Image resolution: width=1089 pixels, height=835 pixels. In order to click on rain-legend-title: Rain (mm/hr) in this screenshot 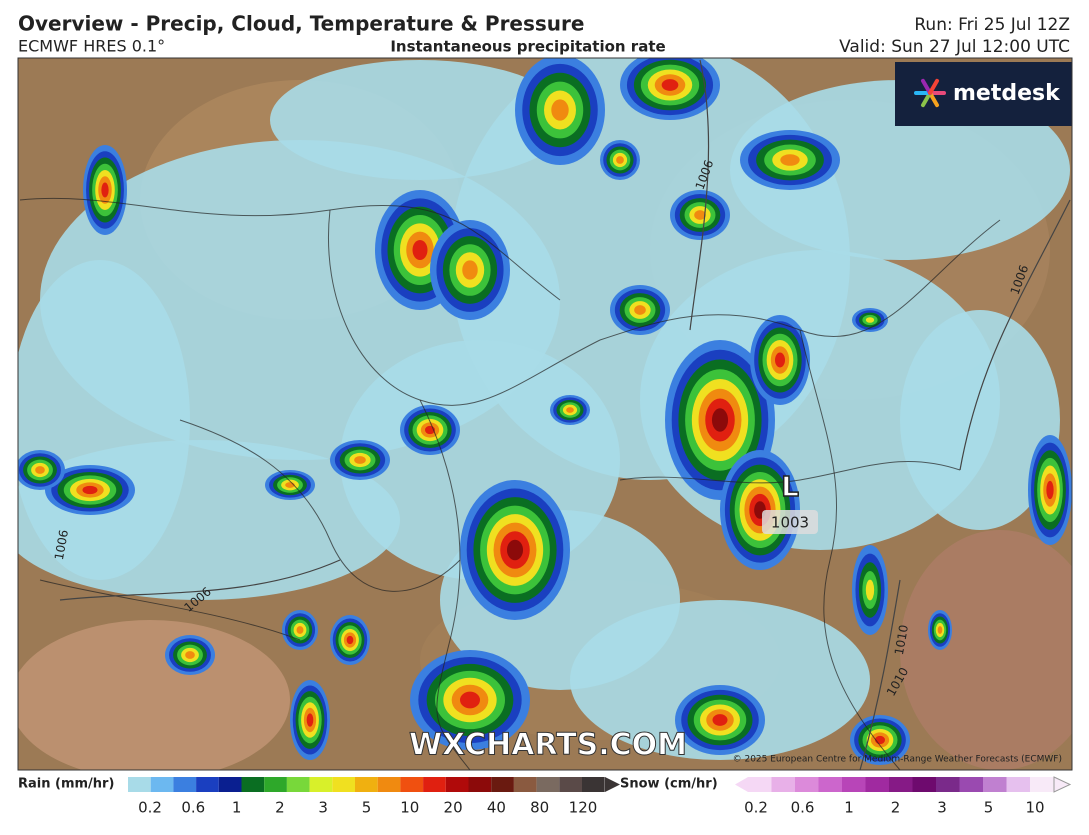, I will do `click(66, 784)`.